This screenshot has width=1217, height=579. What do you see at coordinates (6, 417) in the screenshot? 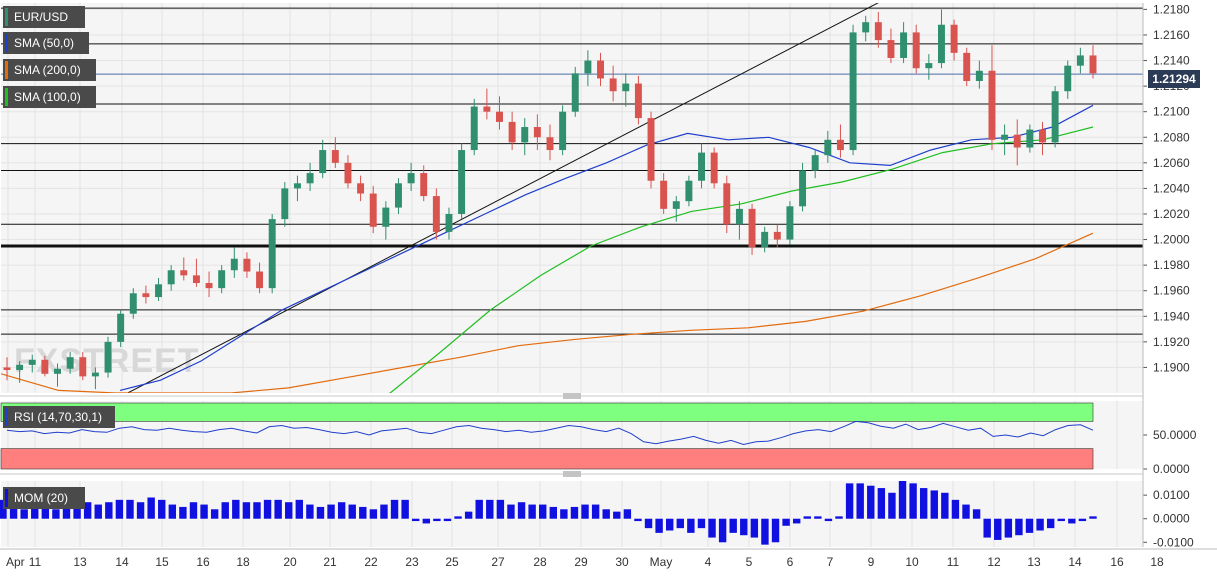
I see `rsi-swatch` at bounding box center [6, 417].